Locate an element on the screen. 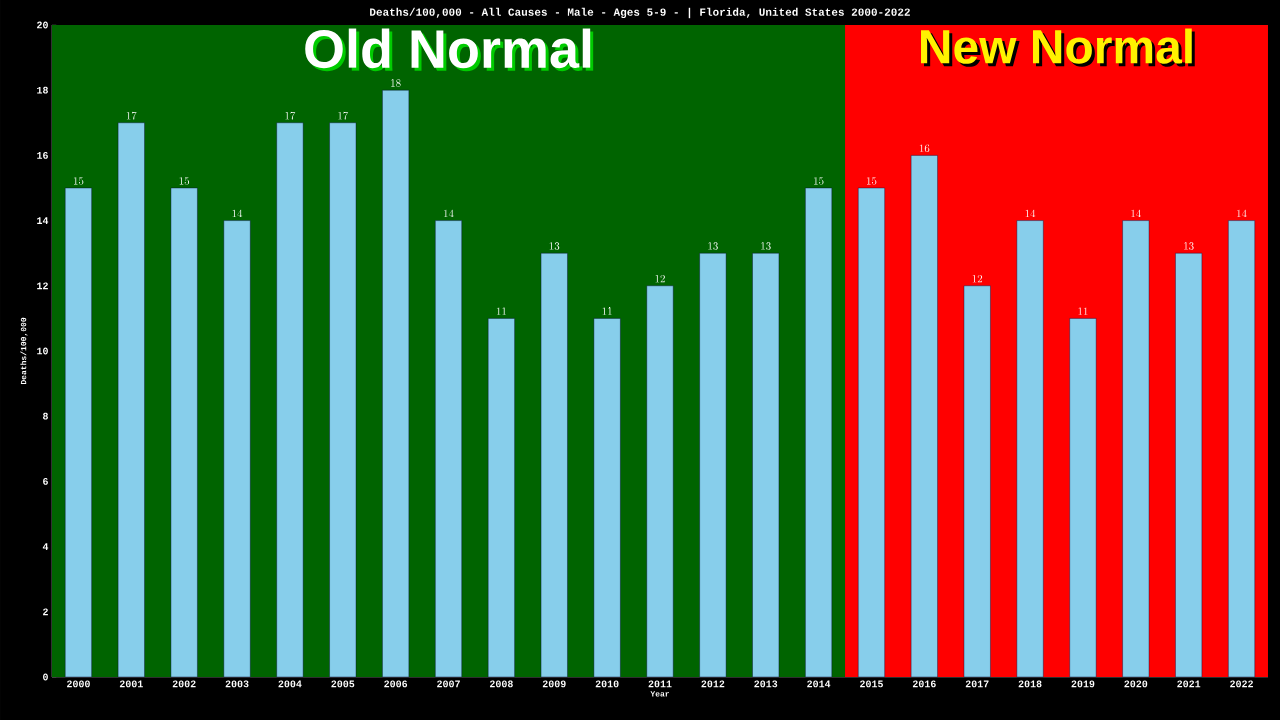 The image size is (1280, 720). x-tick-label: 2019 is located at coordinates (1083, 684).